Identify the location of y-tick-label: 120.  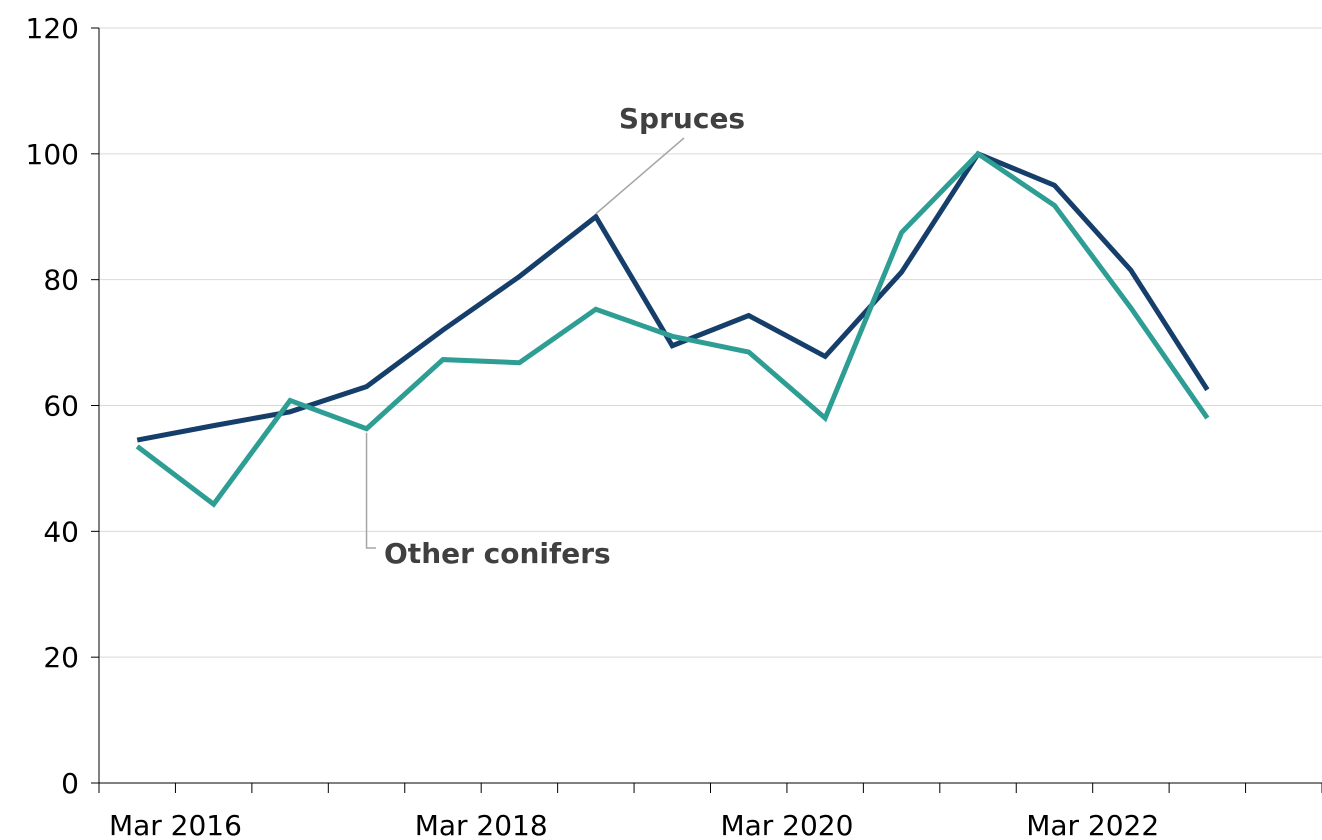
(52, 28).